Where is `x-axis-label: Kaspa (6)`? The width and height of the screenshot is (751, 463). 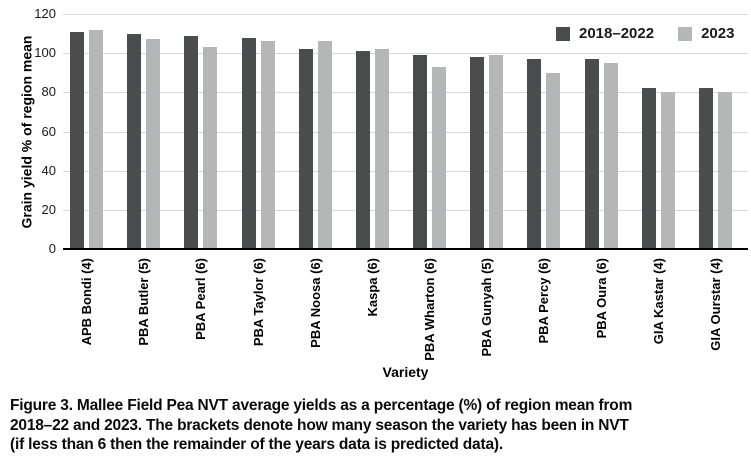
x-axis-label: Kaspa (6) is located at coordinates (372, 287).